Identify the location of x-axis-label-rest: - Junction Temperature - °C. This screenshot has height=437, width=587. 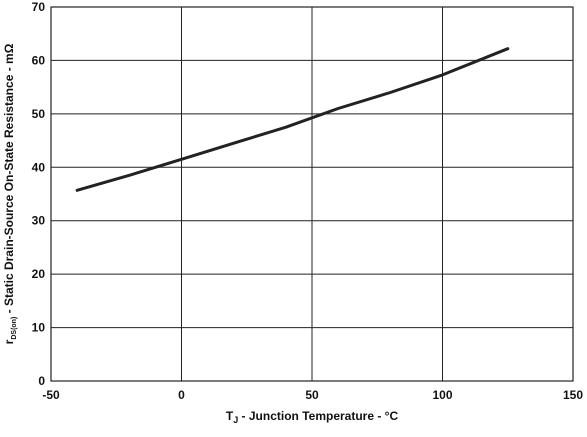
(318, 416).